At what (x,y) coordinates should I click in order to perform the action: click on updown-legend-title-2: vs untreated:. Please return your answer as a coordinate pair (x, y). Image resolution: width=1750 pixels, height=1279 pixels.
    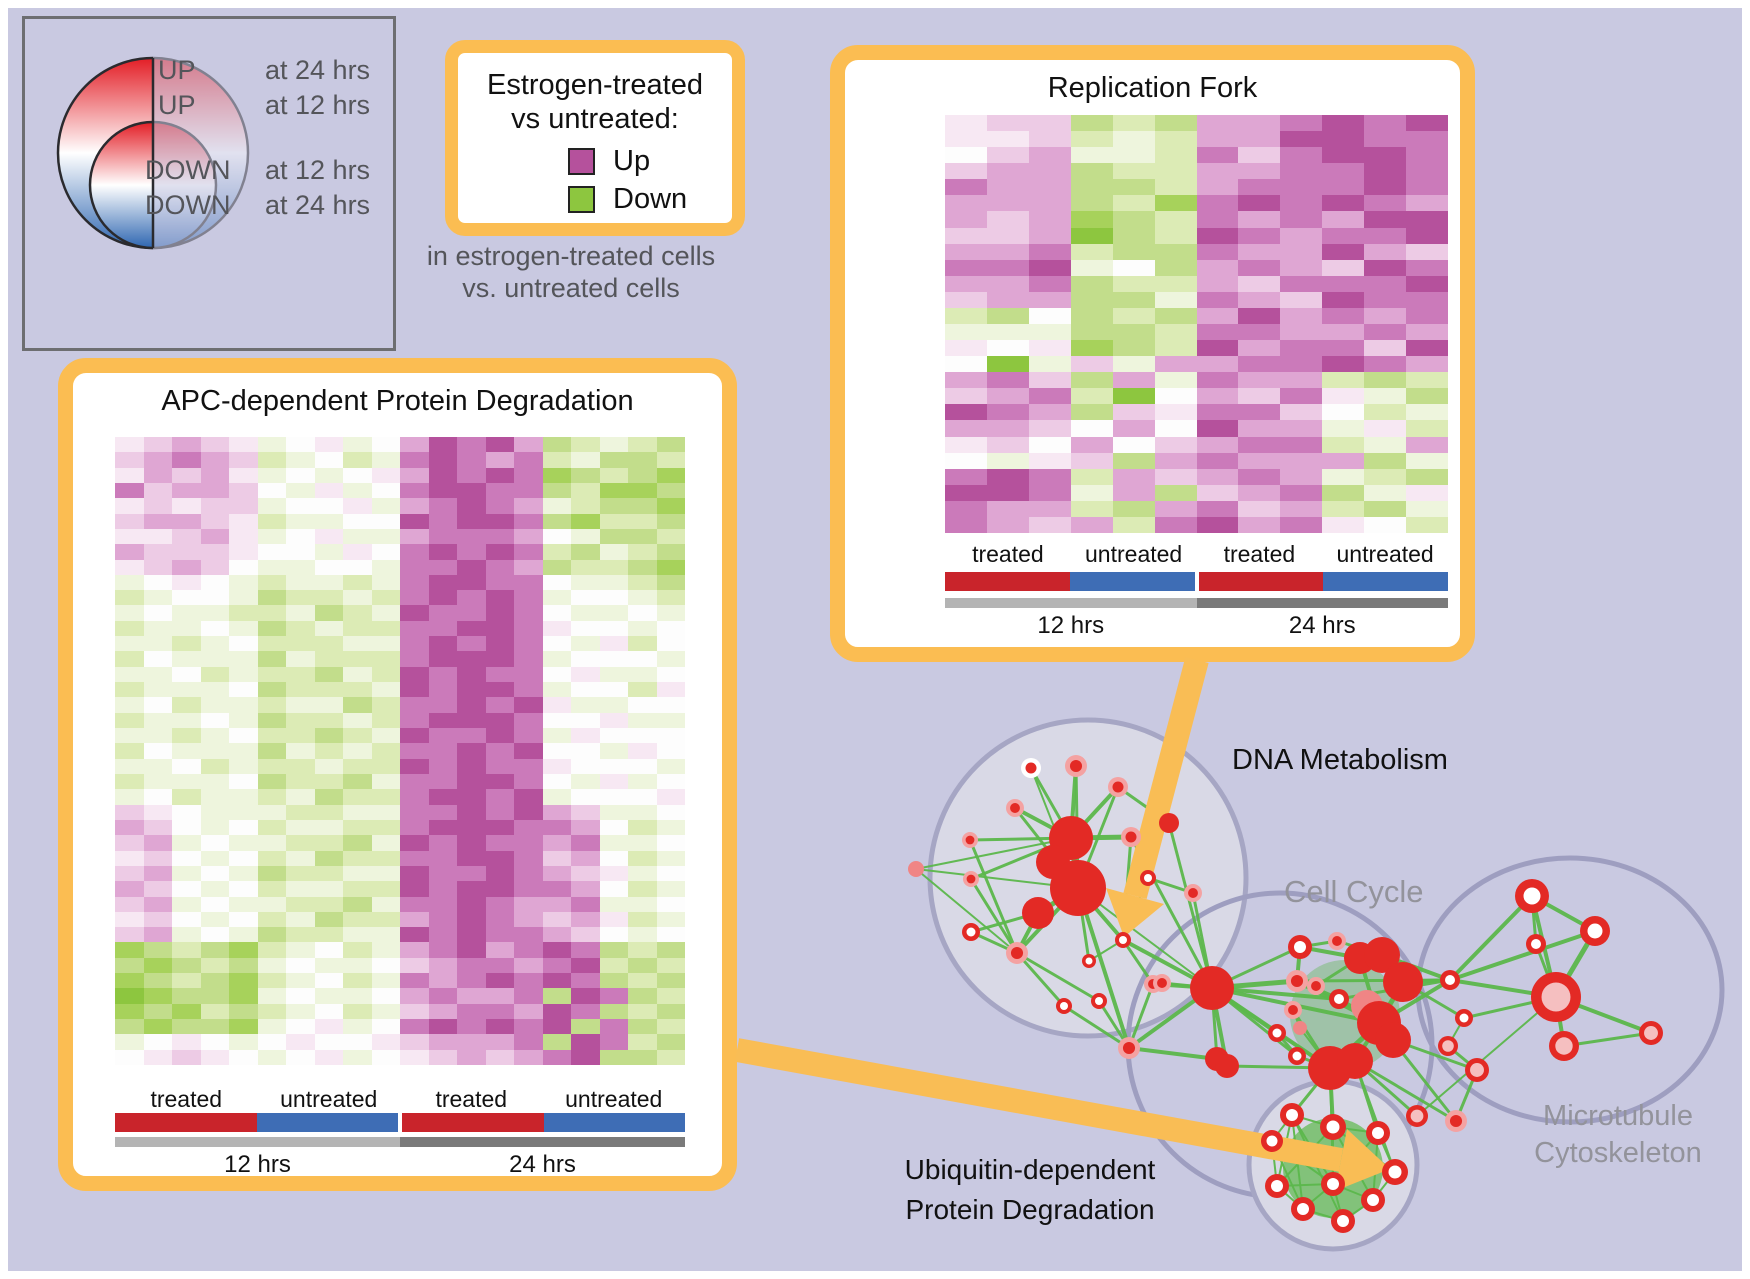
    Looking at the image, I should click on (595, 119).